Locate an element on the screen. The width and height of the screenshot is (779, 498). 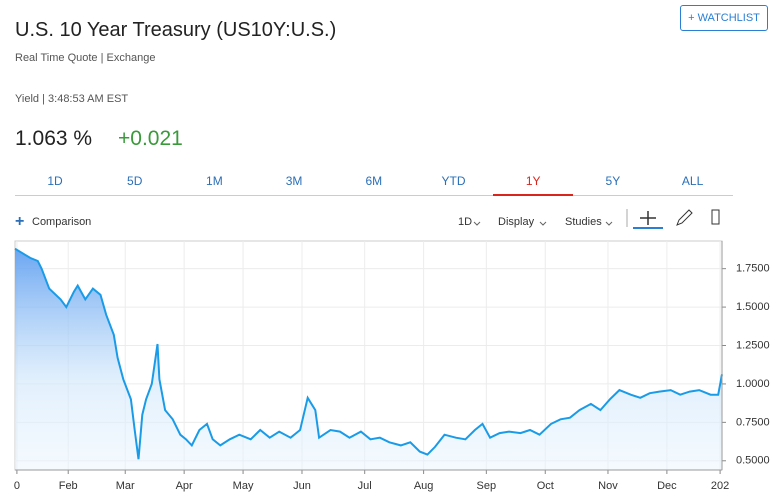
y-tick-label: 1.2500 is located at coordinates (753, 345).